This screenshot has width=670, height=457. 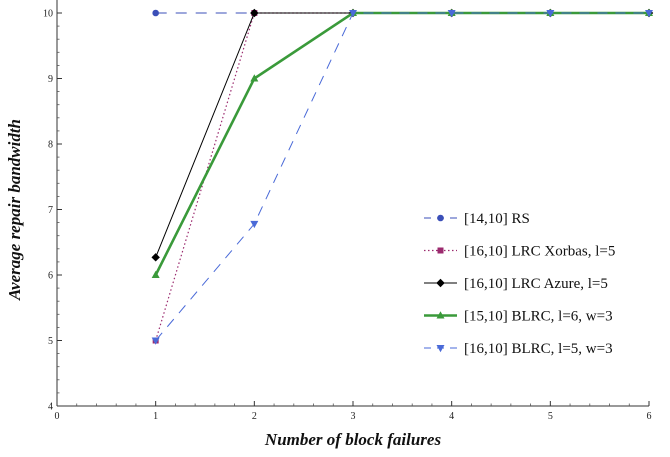 What do you see at coordinates (539, 252) in the screenshot?
I see `legend-label: [16,10] LRC Xorbas, l=5` at bounding box center [539, 252].